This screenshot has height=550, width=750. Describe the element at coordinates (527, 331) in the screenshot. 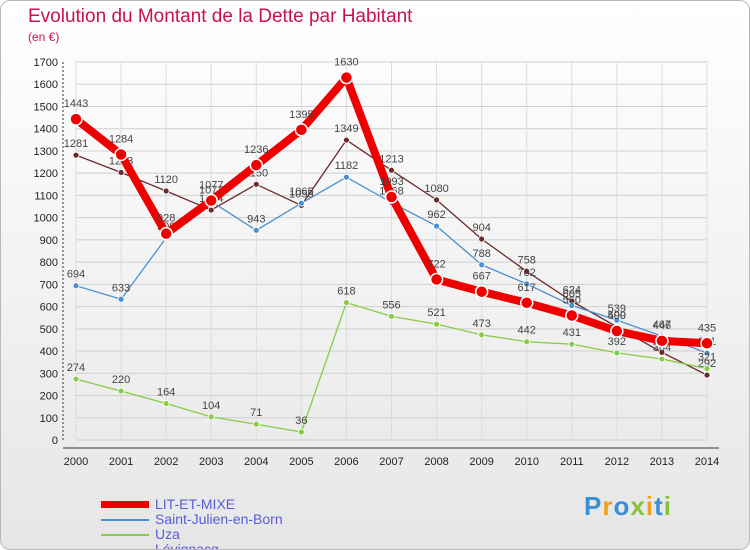

I see `data-label: 442` at that location.